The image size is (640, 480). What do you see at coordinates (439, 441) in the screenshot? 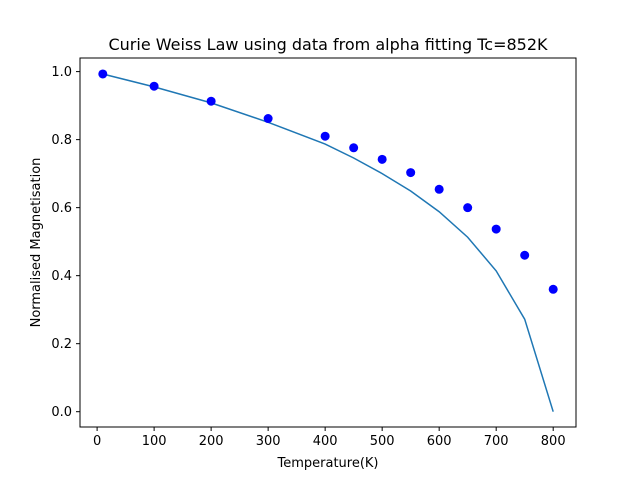
I see `x-tick-label: 600` at bounding box center [439, 441].